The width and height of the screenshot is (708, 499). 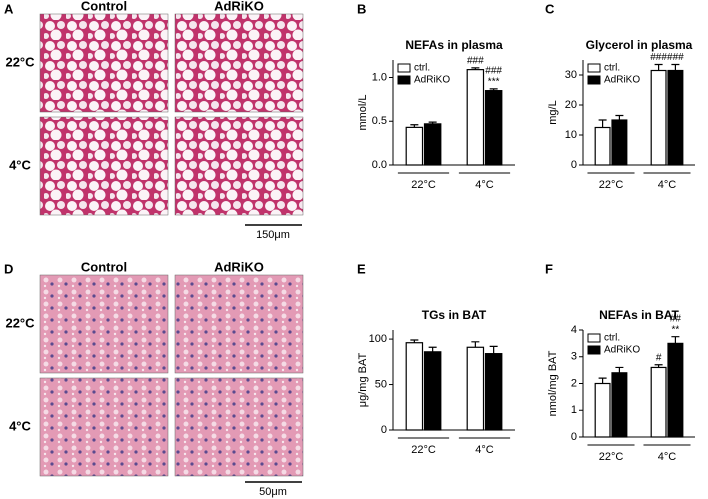 What do you see at coordinates (549, 268) in the screenshot?
I see `panel-letter: F` at bounding box center [549, 268].